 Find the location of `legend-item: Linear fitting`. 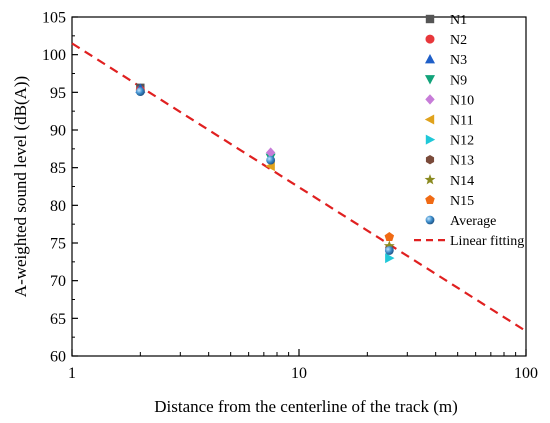

legend-item: Linear fitting is located at coordinates (469, 241).